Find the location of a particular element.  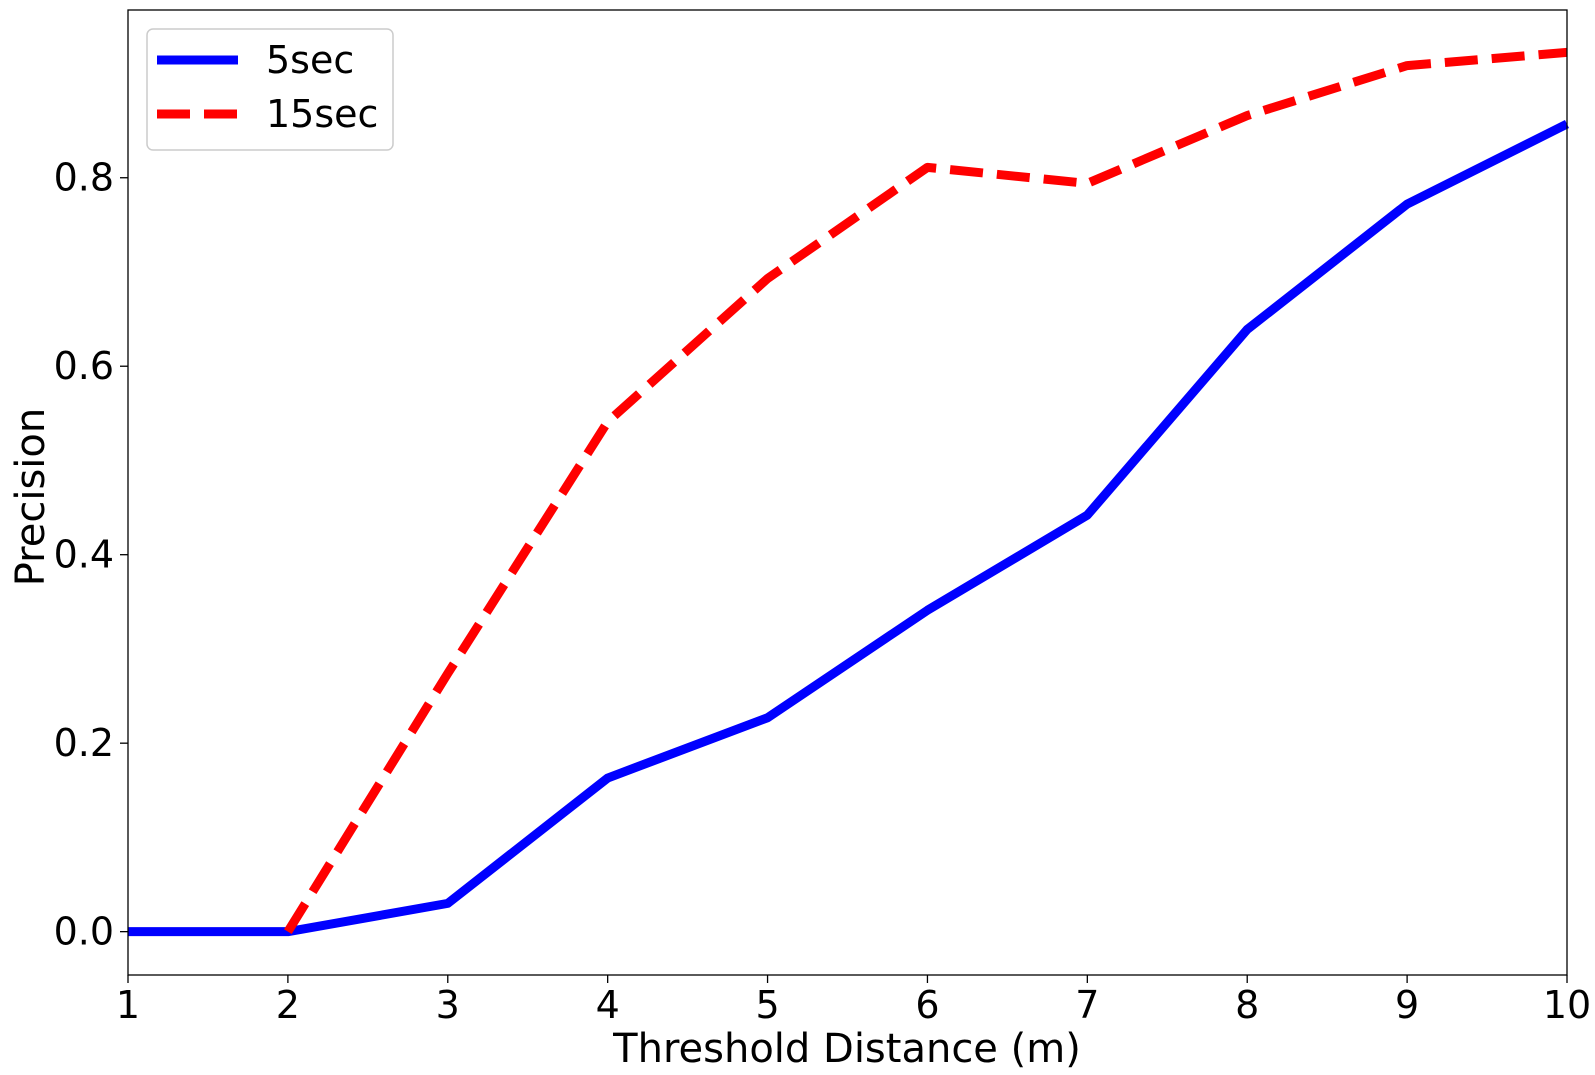

x-tick-label: 5 is located at coordinates (767, 1005).